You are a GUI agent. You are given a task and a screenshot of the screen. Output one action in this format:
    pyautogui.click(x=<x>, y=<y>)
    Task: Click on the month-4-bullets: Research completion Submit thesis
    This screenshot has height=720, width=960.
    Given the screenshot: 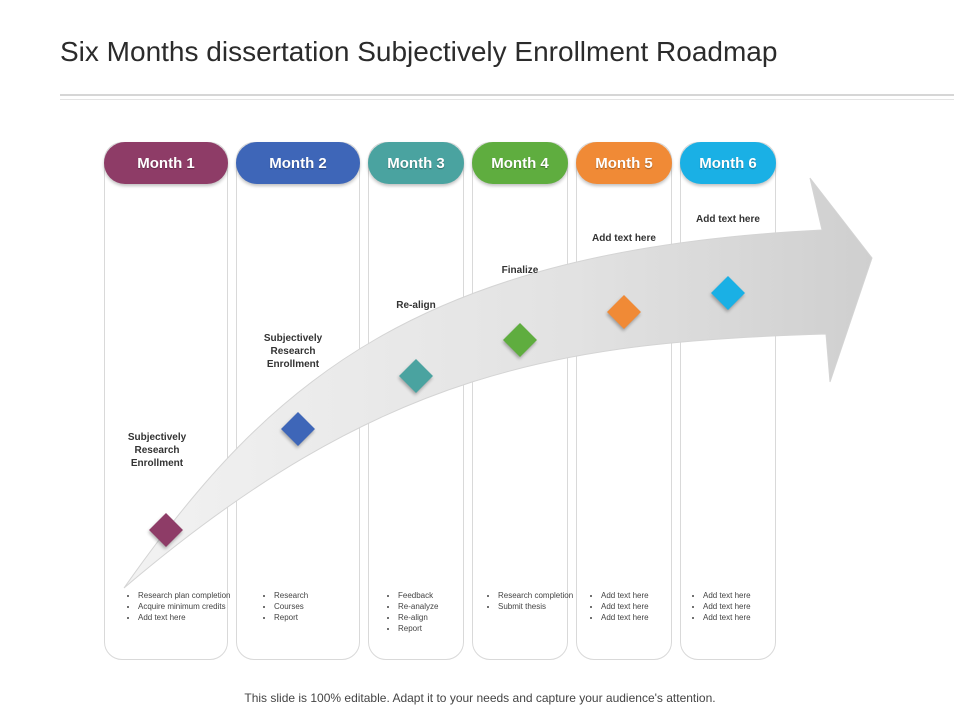 What is the action you would take?
    pyautogui.click(x=531, y=601)
    